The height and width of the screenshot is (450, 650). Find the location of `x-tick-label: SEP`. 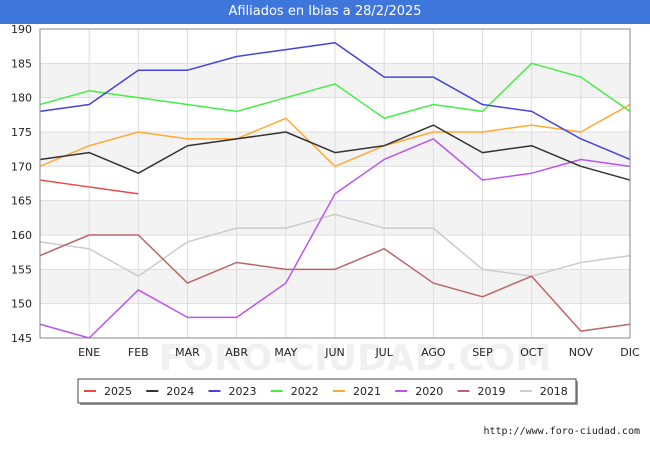

x-tick-label: SEP is located at coordinates (482, 352).